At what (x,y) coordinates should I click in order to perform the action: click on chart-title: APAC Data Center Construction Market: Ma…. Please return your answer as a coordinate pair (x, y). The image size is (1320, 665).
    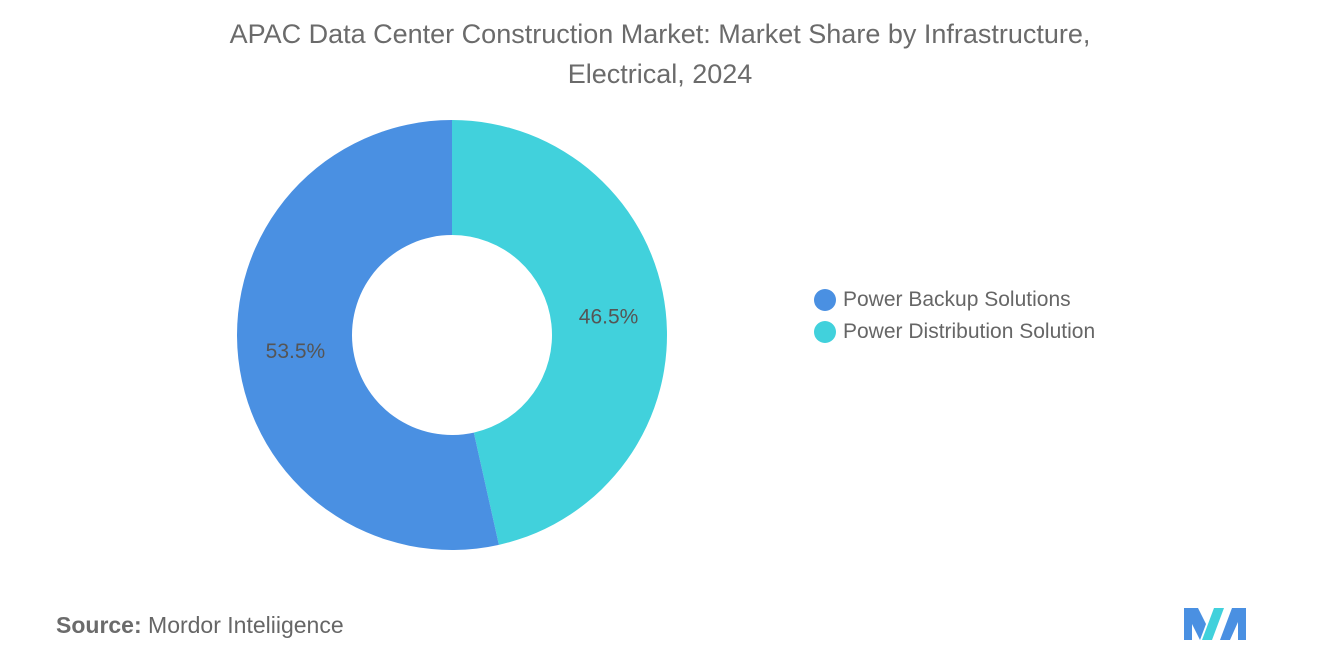
    Looking at the image, I should click on (660, 54).